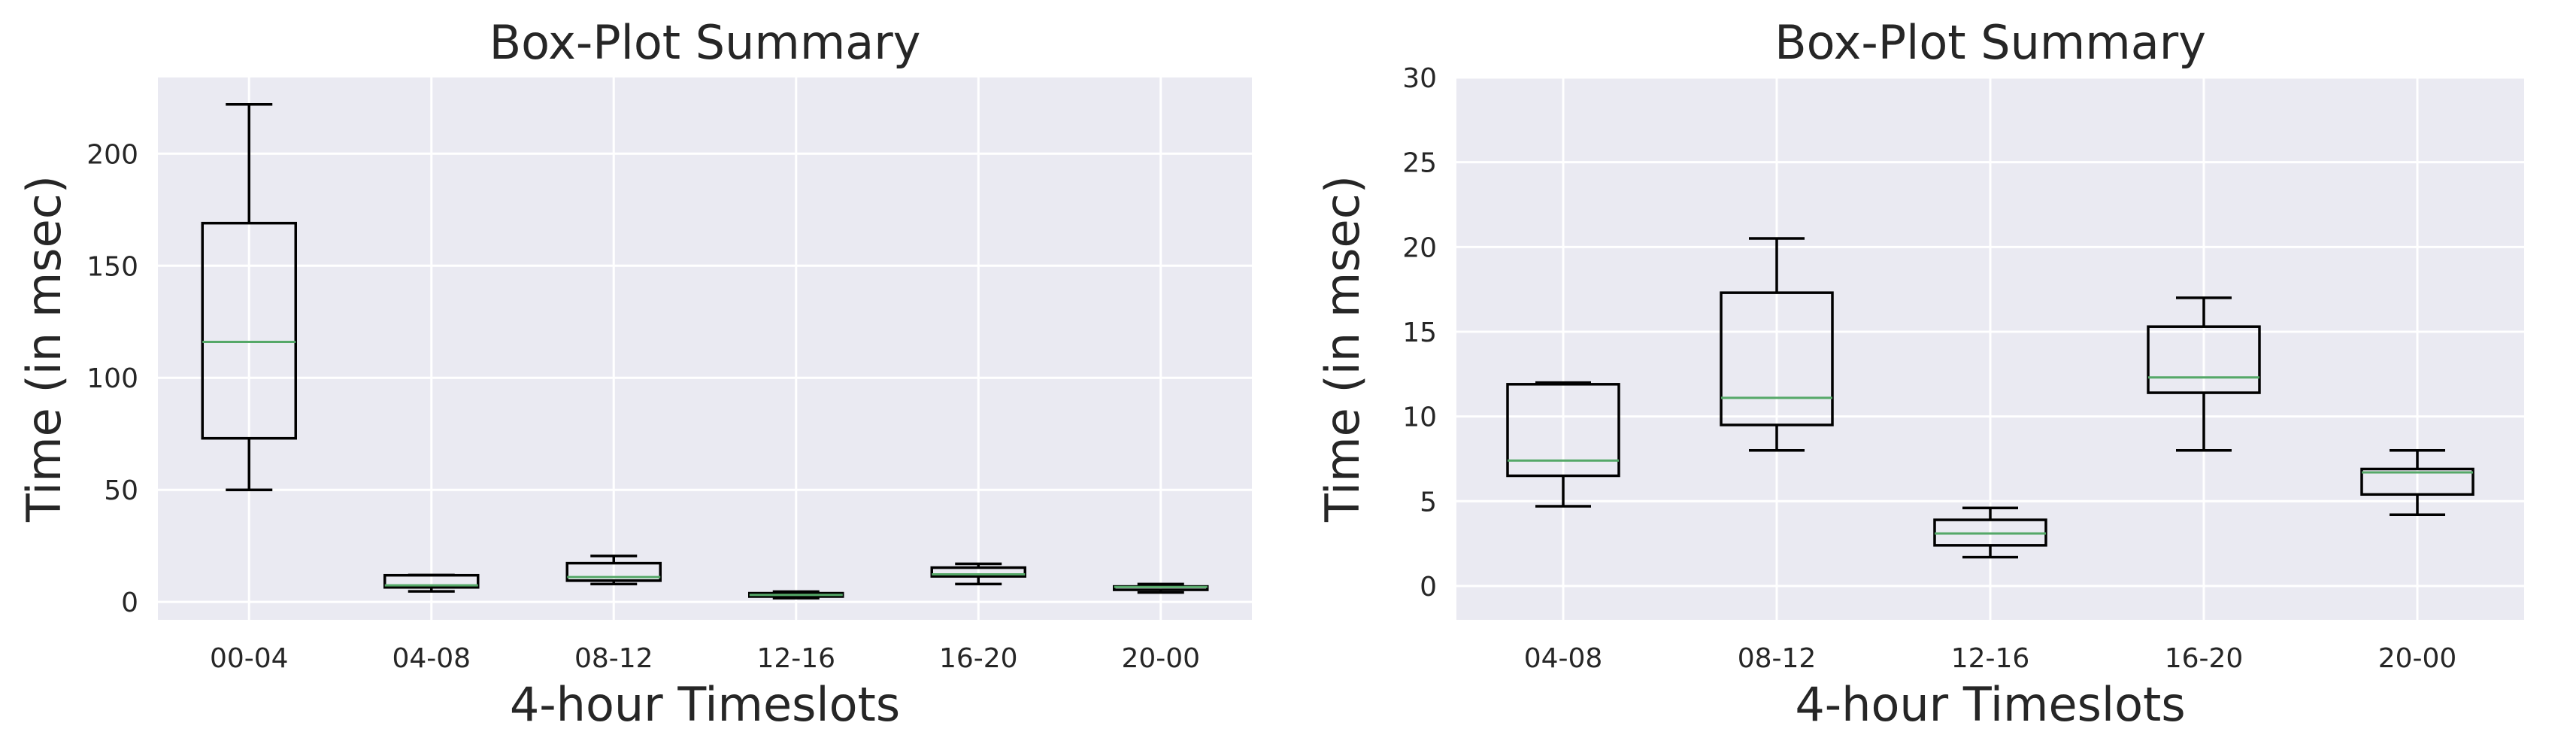 This screenshot has height=753, width=2576. I want to click on y-tick-label: 20, so click(1419, 247).